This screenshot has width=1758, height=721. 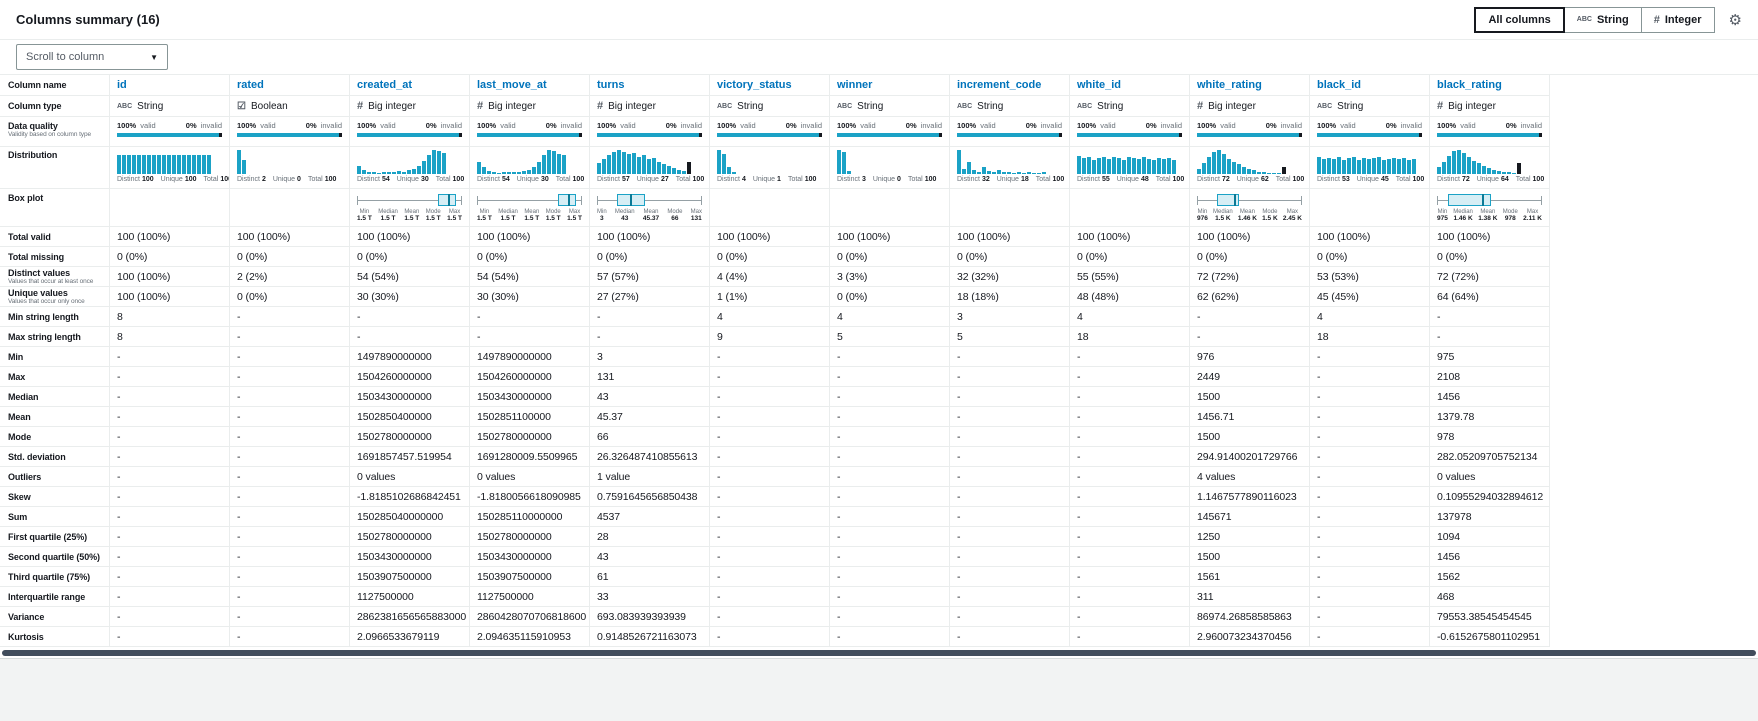 I want to click on row-label-text: Second quartile (50%), so click(x=54, y=556).